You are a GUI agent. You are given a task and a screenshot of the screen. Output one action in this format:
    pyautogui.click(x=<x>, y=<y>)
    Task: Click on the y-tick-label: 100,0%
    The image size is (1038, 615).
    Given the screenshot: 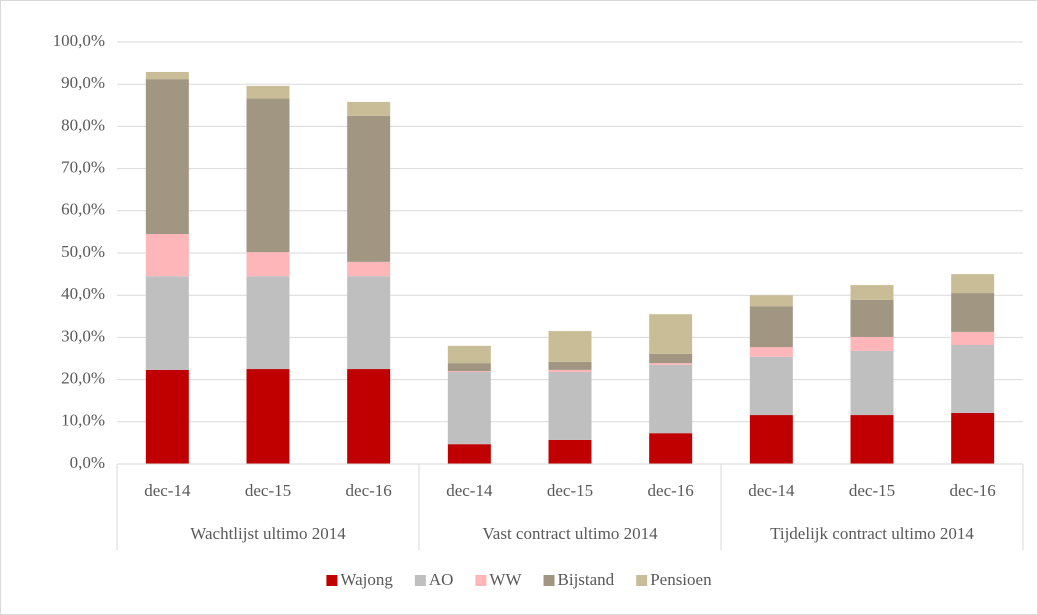 What is the action you would take?
    pyautogui.click(x=79, y=40)
    